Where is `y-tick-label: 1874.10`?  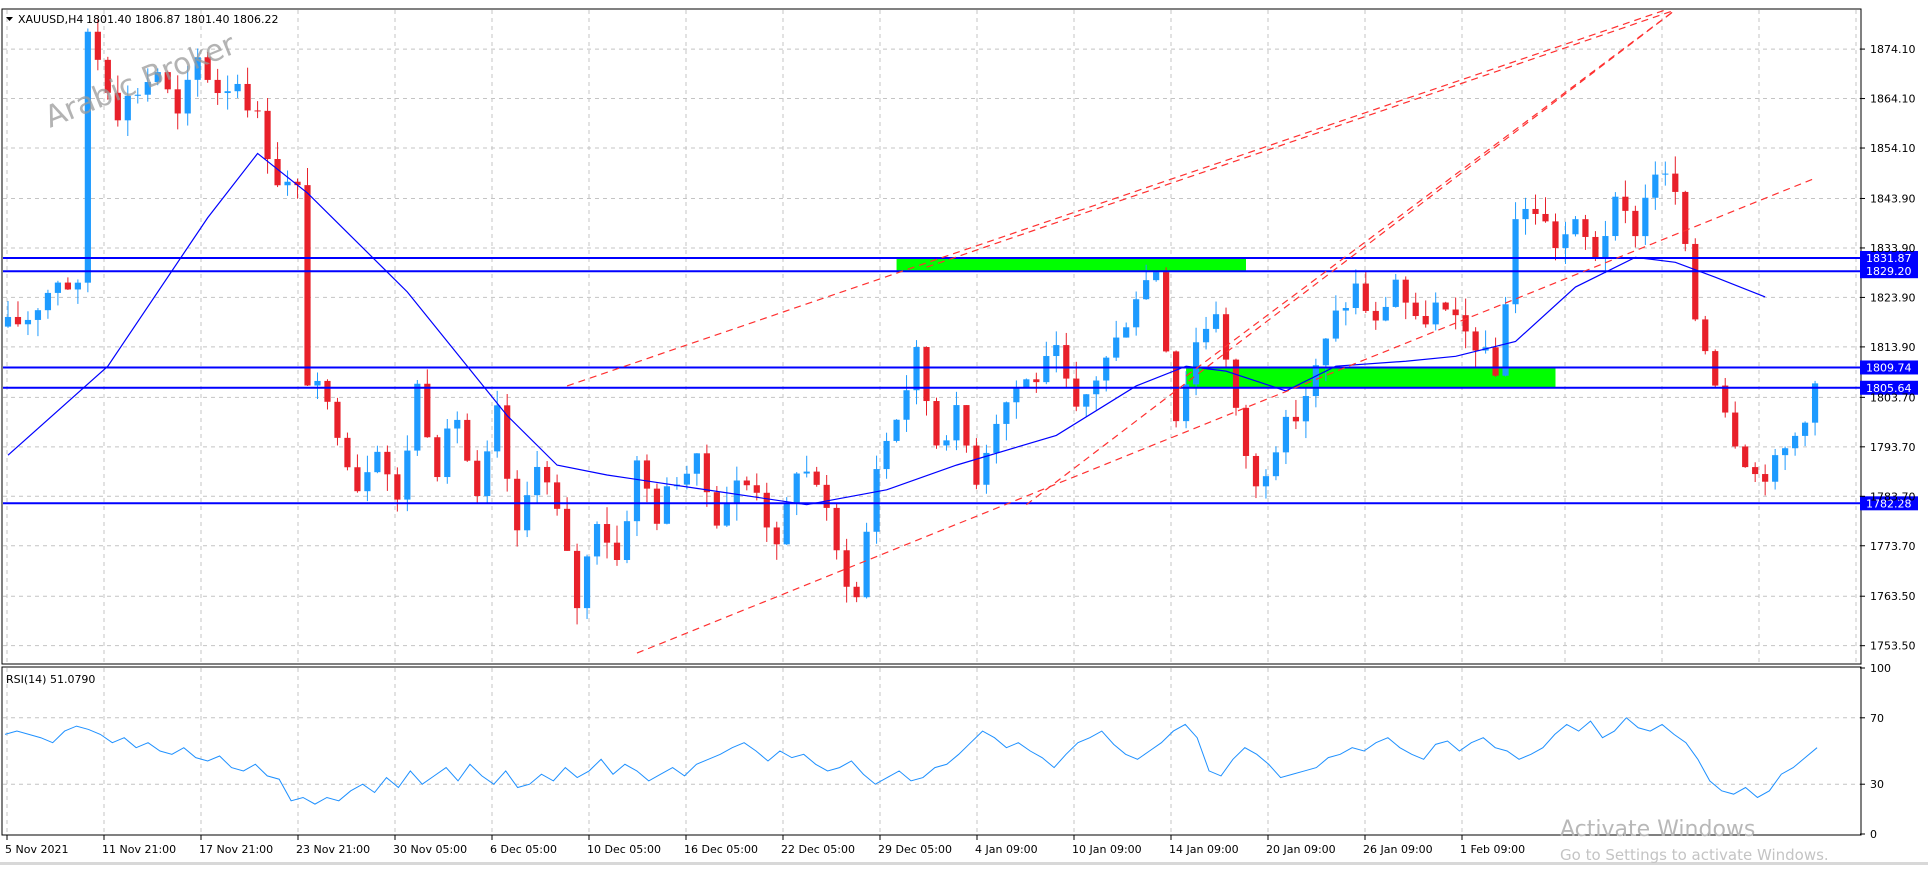 y-tick-label: 1874.10 is located at coordinates (1893, 49).